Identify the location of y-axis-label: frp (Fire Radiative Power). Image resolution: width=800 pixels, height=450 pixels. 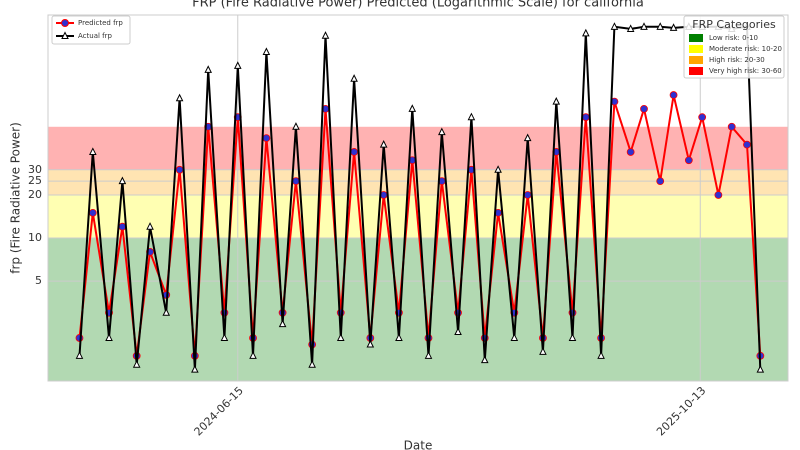
(16, 198).